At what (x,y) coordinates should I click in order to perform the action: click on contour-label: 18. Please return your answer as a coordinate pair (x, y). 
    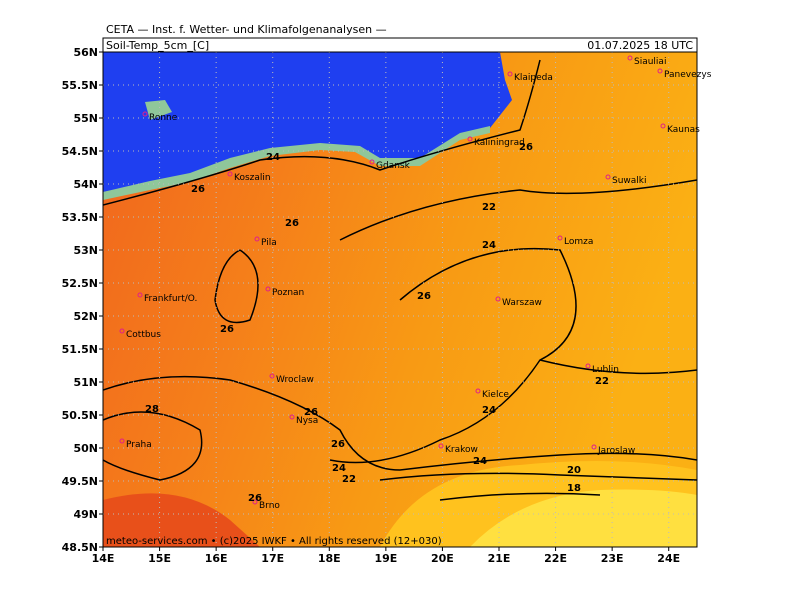
    Looking at the image, I should click on (574, 488).